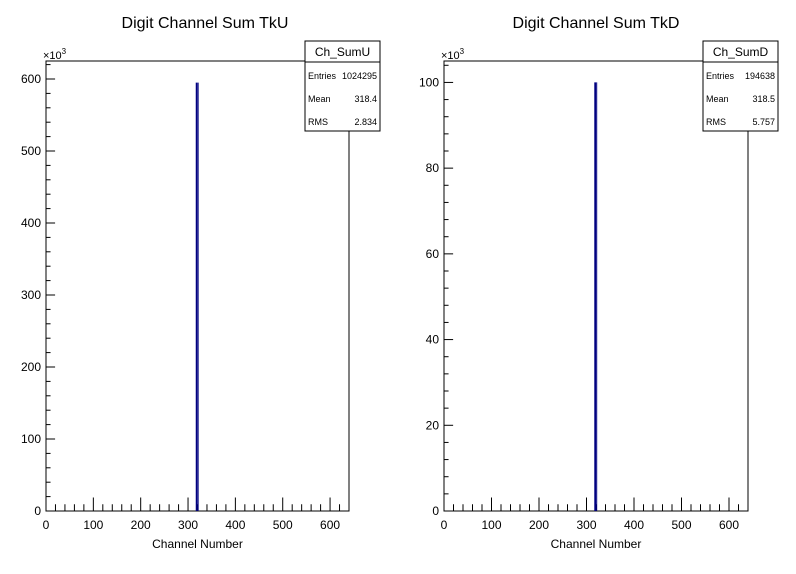 This screenshot has height=574, width=796. I want to click on y-tick-label: 40, so click(433, 340).